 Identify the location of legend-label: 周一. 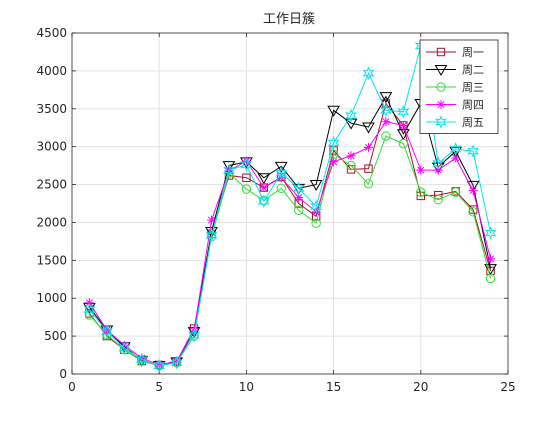
(473, 52).